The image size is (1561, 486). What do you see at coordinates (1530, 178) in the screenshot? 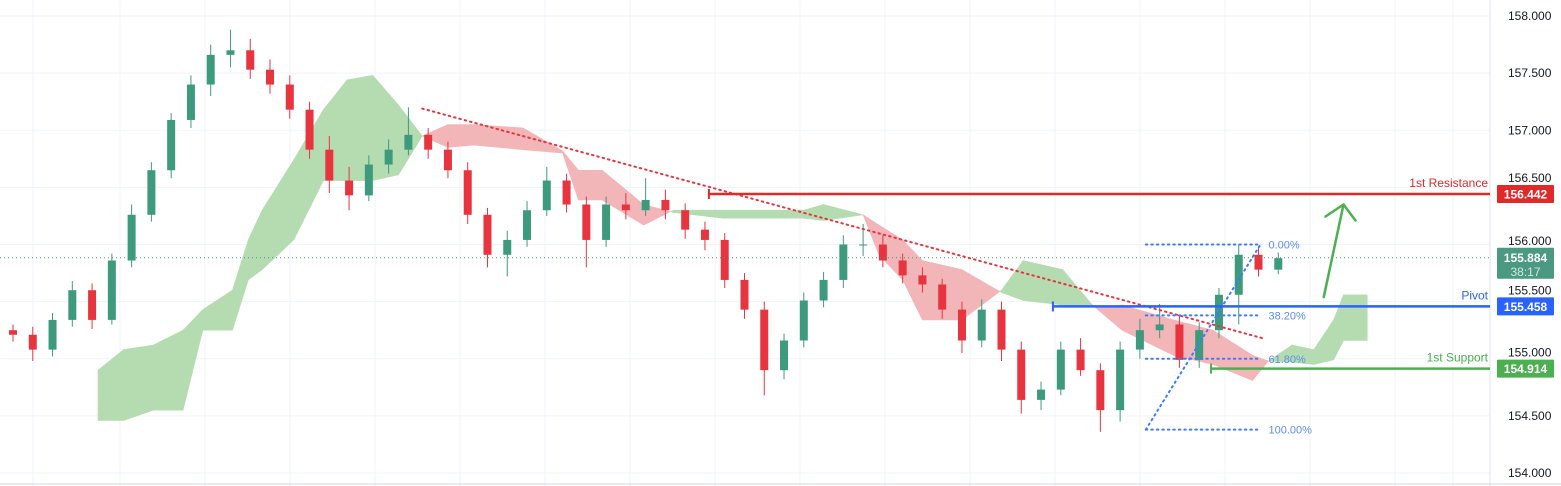
I see `price-tick-label: 156.500` at bounding box center [1530, 178].